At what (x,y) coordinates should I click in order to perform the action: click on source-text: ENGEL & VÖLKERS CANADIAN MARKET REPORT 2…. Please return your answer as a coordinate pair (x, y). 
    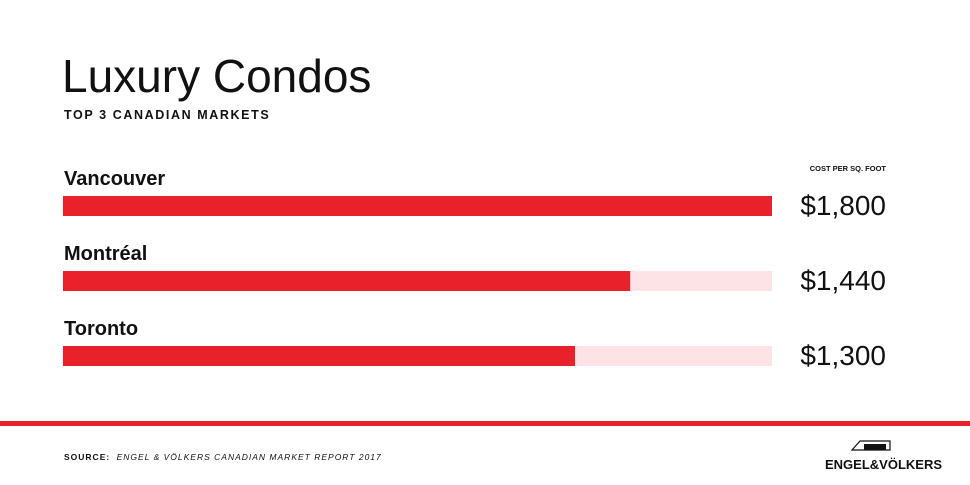
    Looking at the image, I should click on (249, 457).